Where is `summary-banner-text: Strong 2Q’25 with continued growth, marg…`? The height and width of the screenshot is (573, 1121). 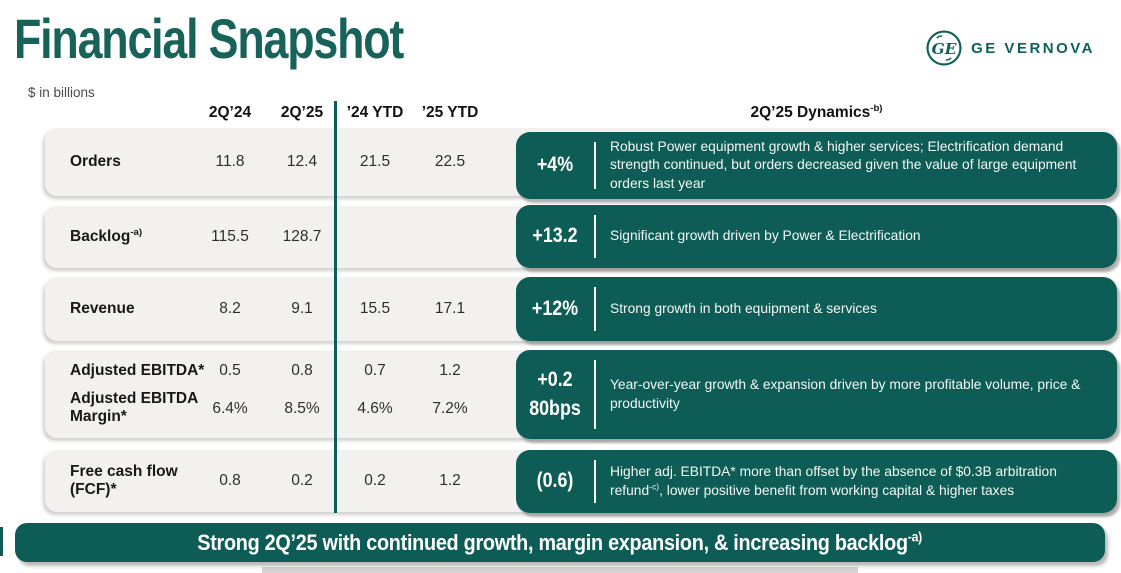 summary-banner-text: Strong 2Q’25 with continued growth, marg… is located at coordinates (560, 542).